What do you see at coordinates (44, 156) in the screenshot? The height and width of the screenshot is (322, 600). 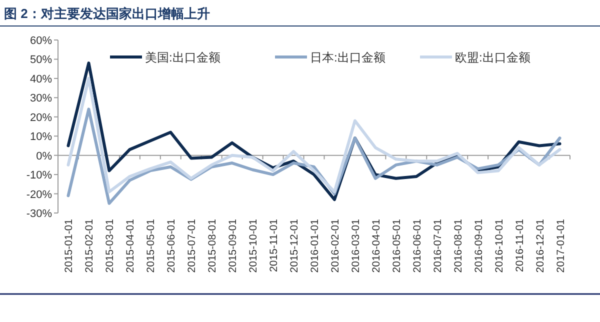 I see `y-tick-label: 0%` at bounding box center [44, 156].